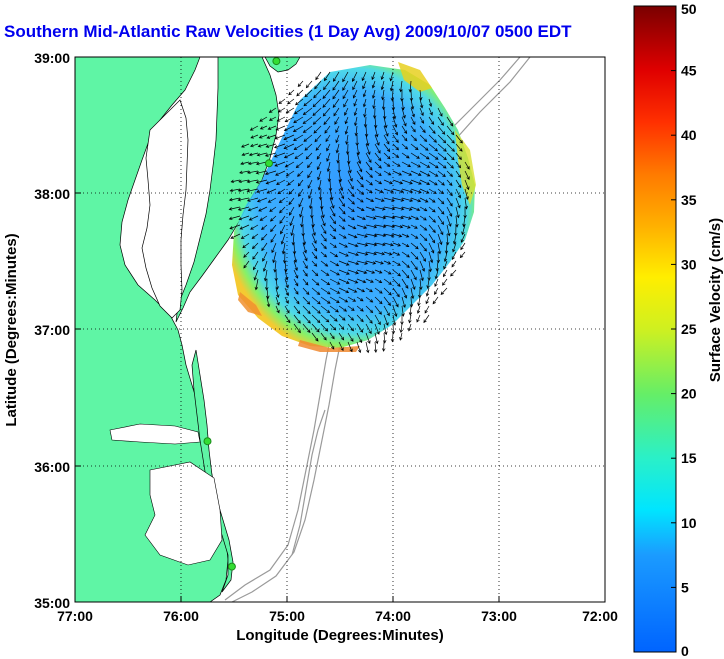  Describe the element at coordinates (684, 330) in the screenshot. I see `colorbar-ticks: 0 5 10 15 20 25 30 35 40 45 50` at that location.